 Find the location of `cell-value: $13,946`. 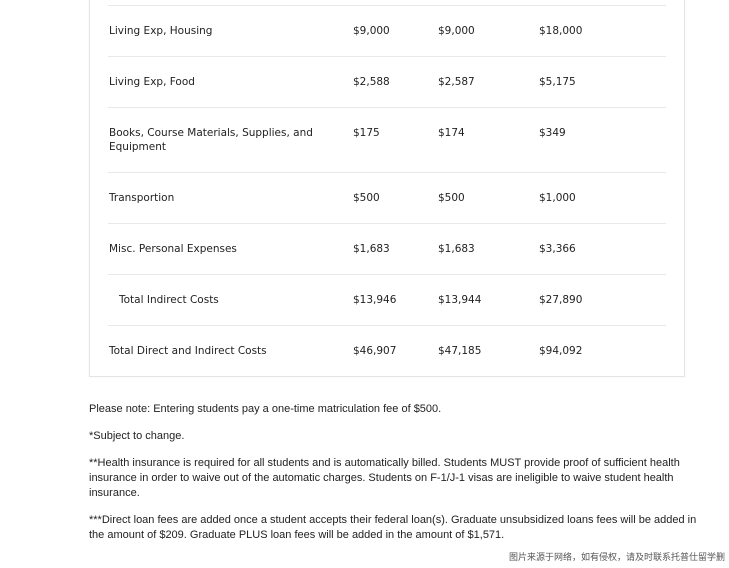

cell-value: $13,946 is located at coordinates (375, 300).